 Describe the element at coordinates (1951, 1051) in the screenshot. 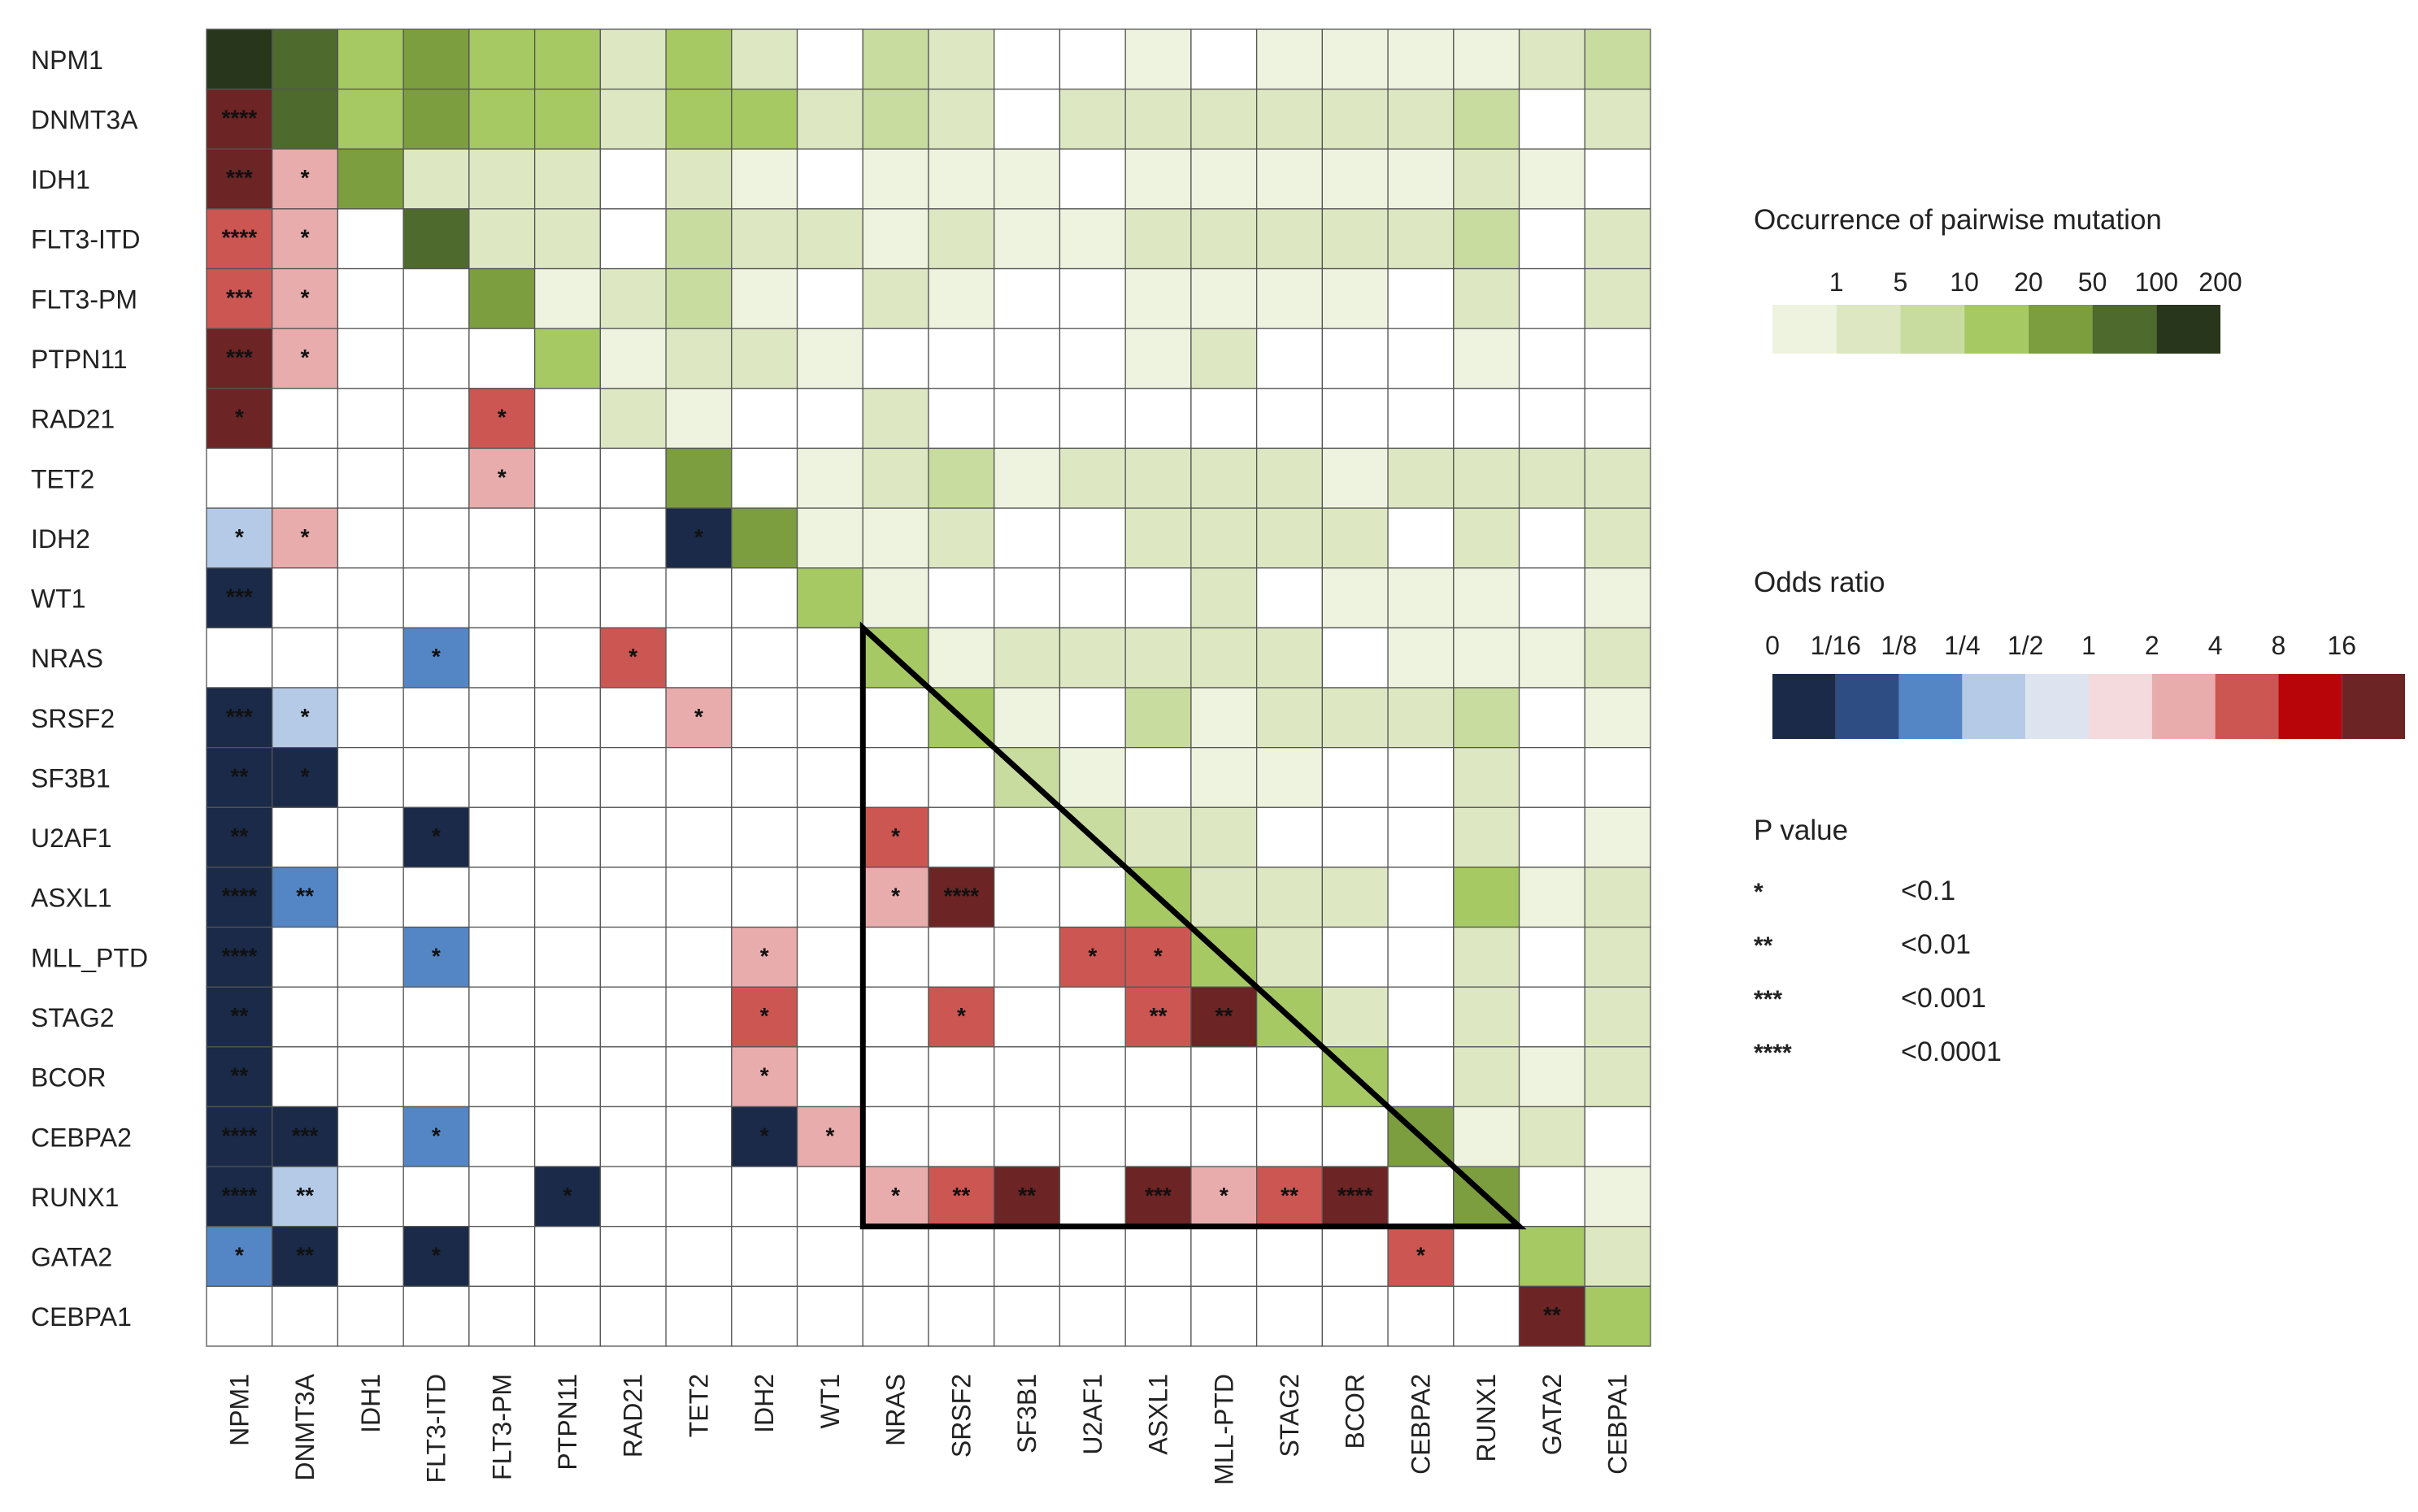

I see `legend-p-label: <0.0001` at that location.